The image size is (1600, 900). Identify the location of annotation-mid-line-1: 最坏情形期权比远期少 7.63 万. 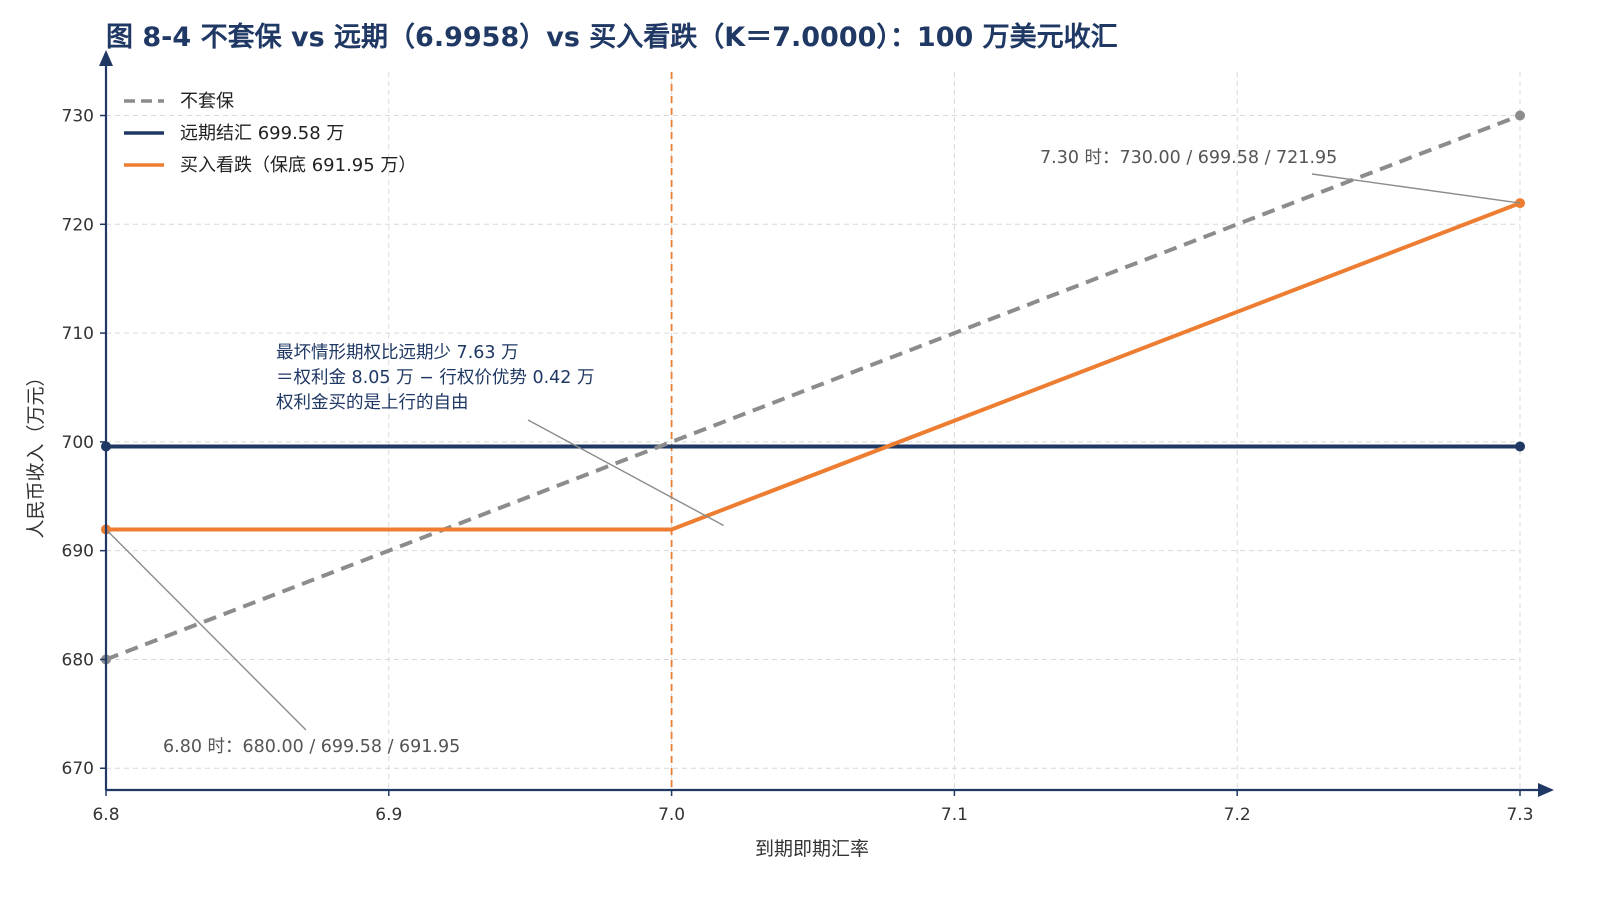
(397, 353).